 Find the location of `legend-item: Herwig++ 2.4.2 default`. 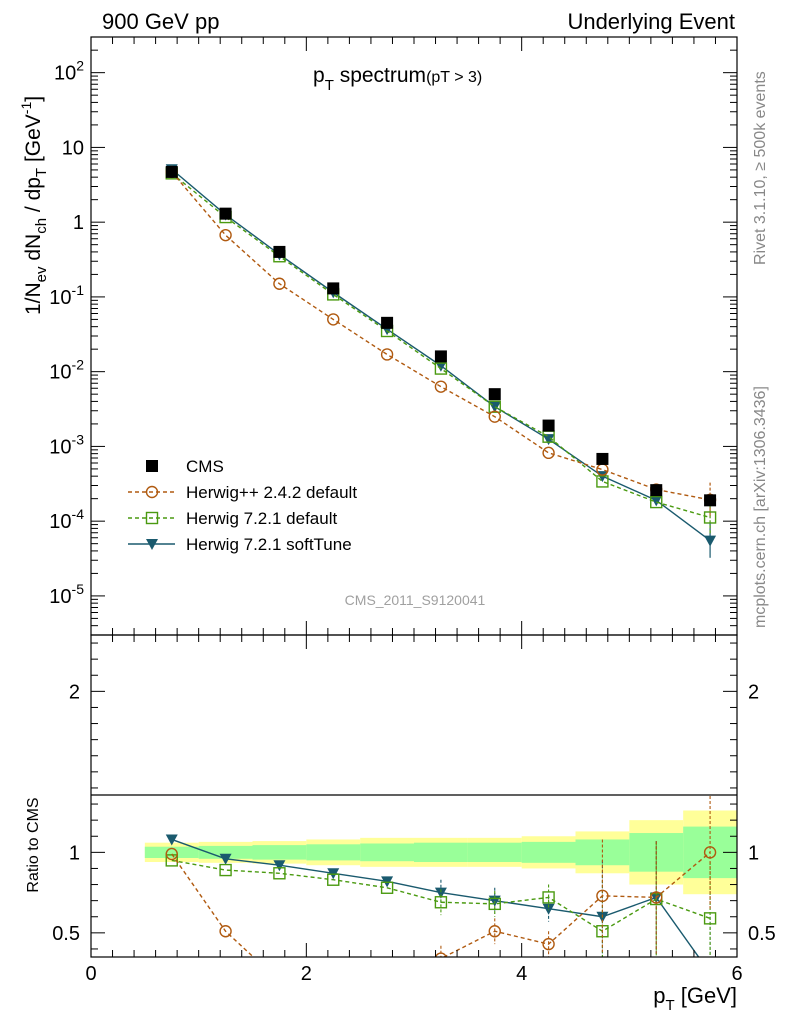

legend-item: Herwig++ 2.4.2 default is located at coordinates (242, 492).